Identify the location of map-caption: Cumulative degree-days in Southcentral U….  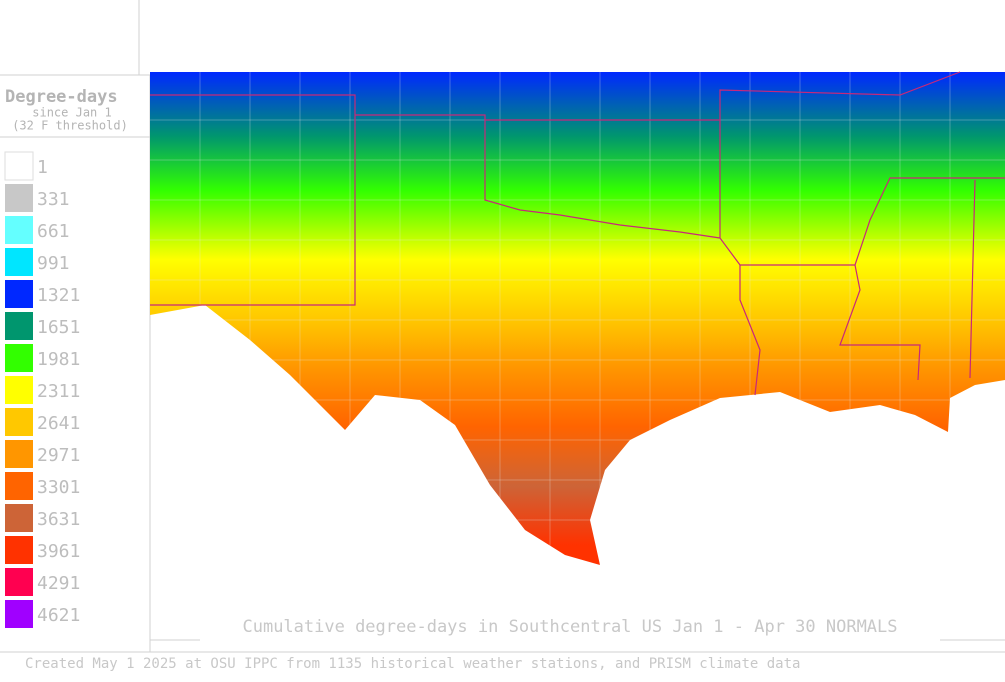
(569, 627).